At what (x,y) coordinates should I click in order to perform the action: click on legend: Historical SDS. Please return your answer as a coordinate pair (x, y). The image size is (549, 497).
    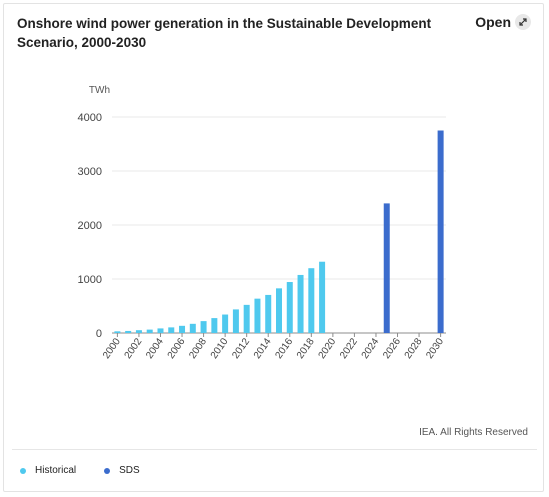
    Looking at the image, I should click on (94, 470).